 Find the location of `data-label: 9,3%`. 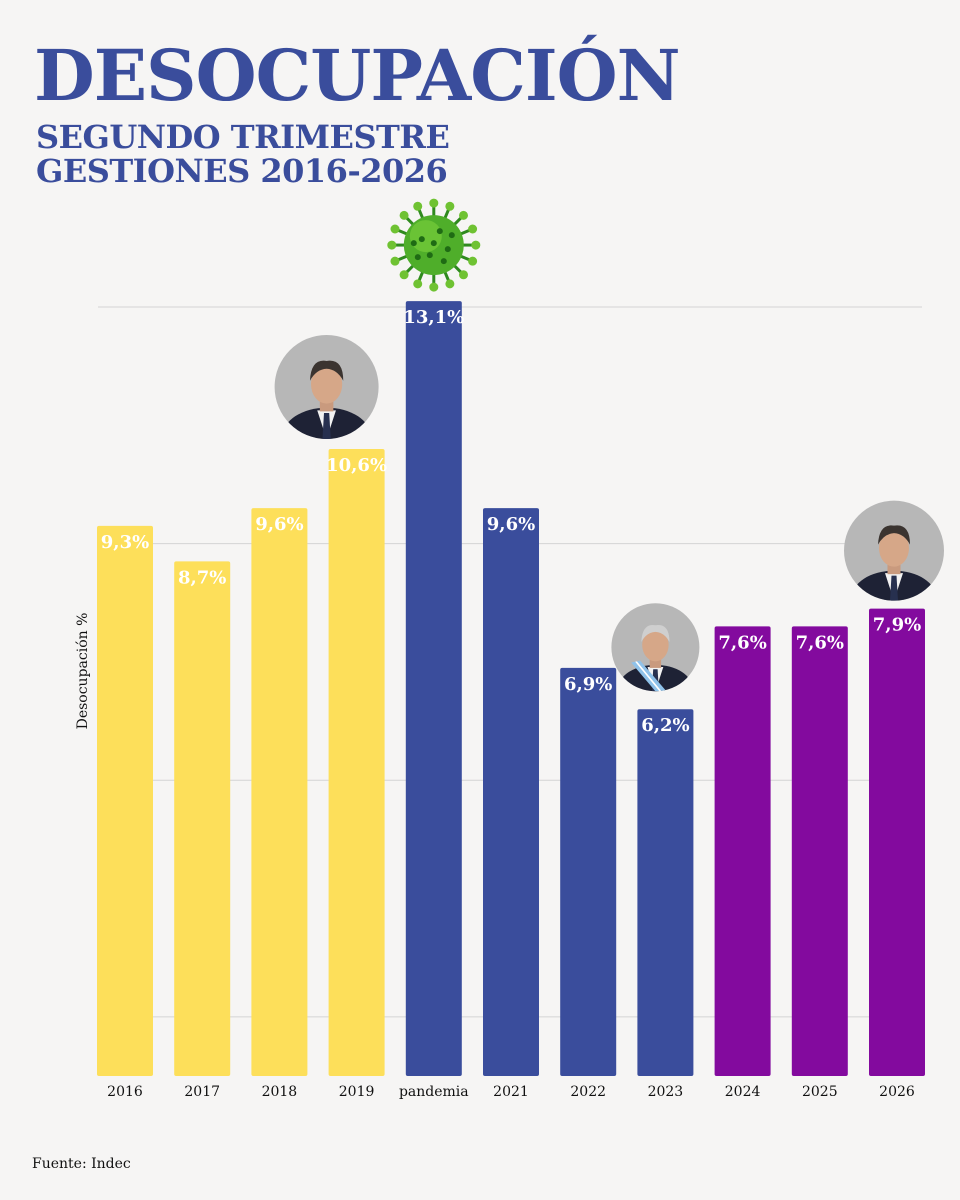

data-label: 9,3% is located at coordinates (125, 542).